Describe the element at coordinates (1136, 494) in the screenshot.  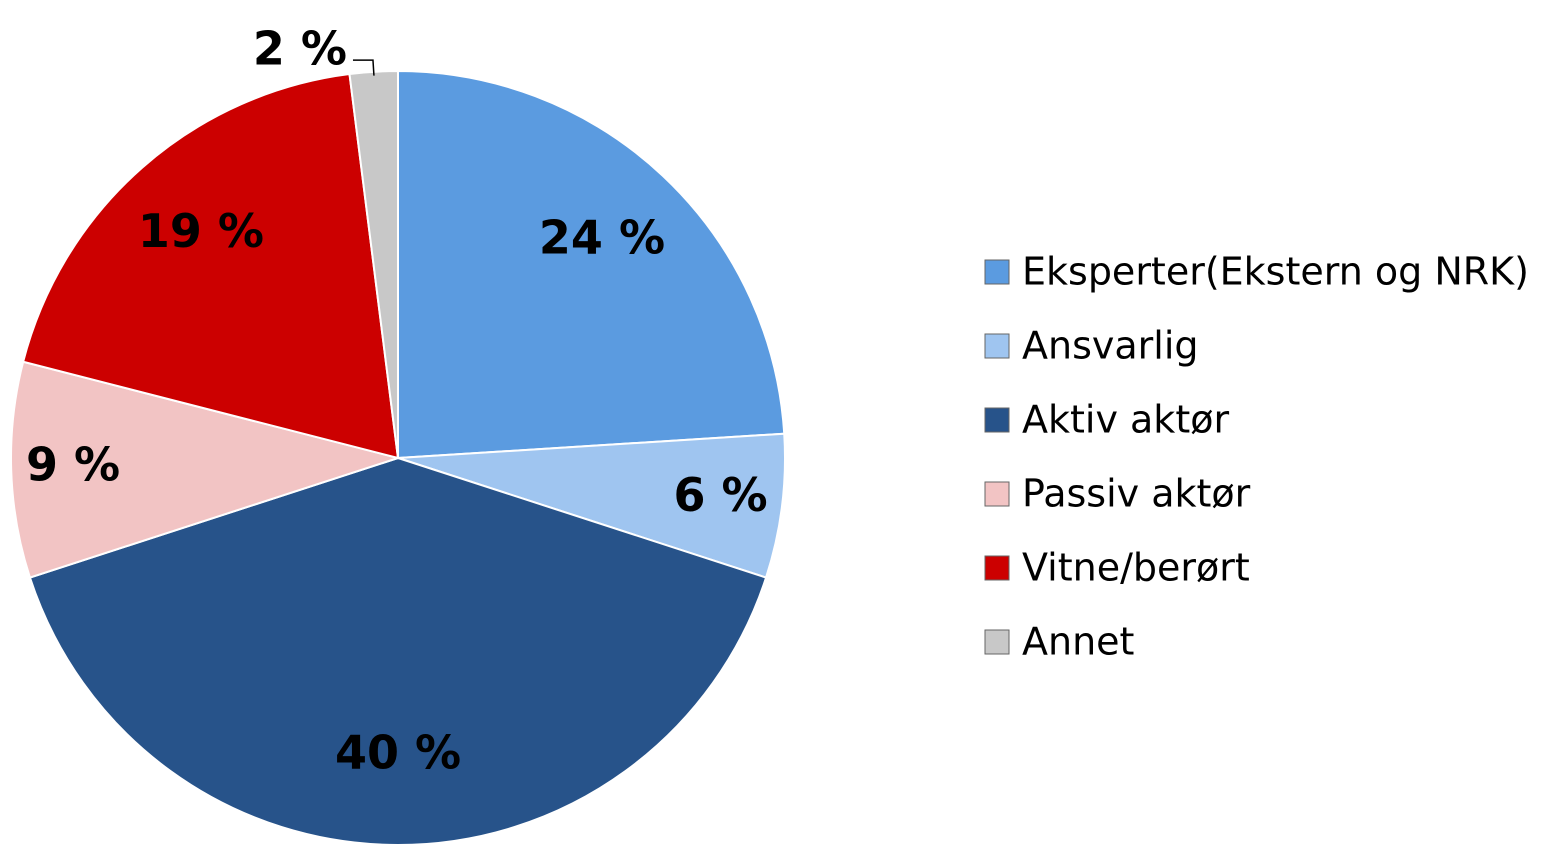
I see `legend-label: Passiv aktør` at that location.